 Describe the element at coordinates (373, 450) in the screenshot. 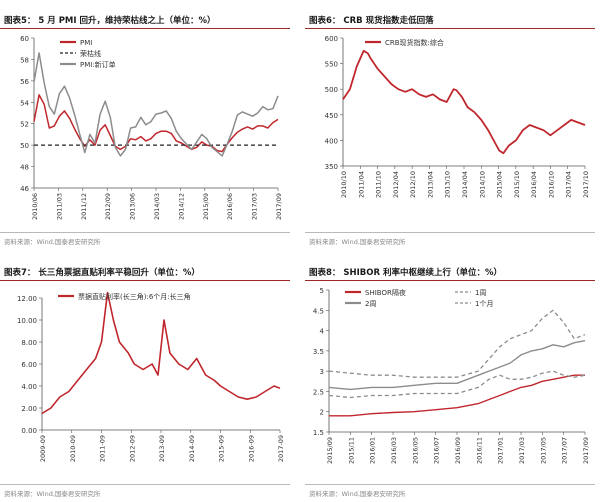

I see `x-tick-label: 2016/01` at that location.